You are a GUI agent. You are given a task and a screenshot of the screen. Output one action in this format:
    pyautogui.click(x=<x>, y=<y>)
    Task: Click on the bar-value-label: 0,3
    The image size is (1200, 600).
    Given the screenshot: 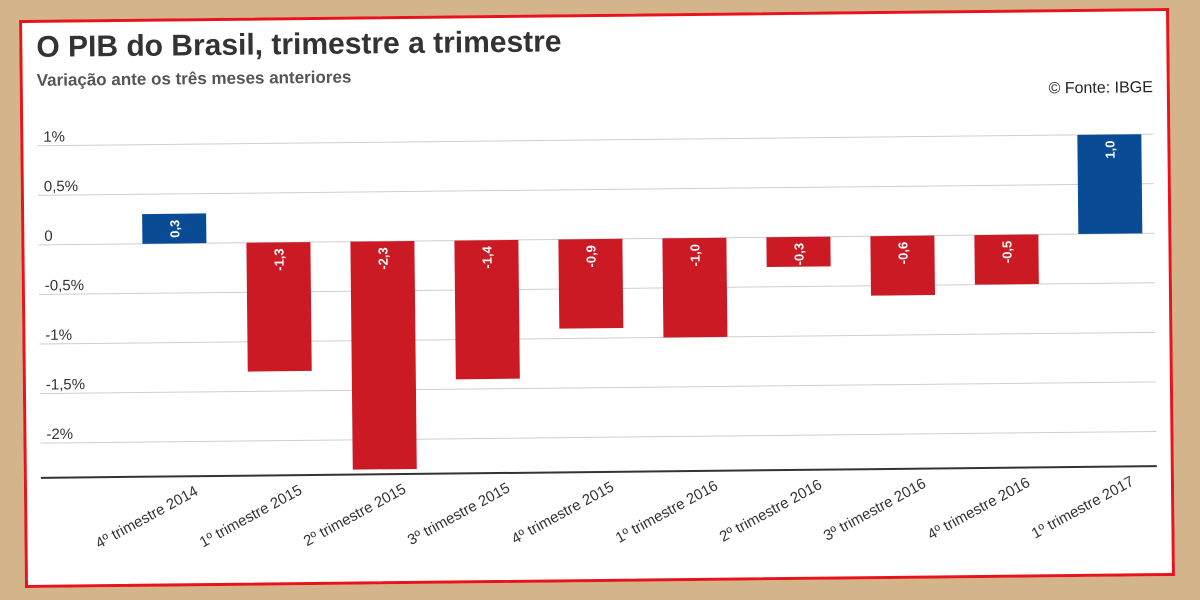 What is the action you would take?
    pyautogui.click(x=174, y=229)
    